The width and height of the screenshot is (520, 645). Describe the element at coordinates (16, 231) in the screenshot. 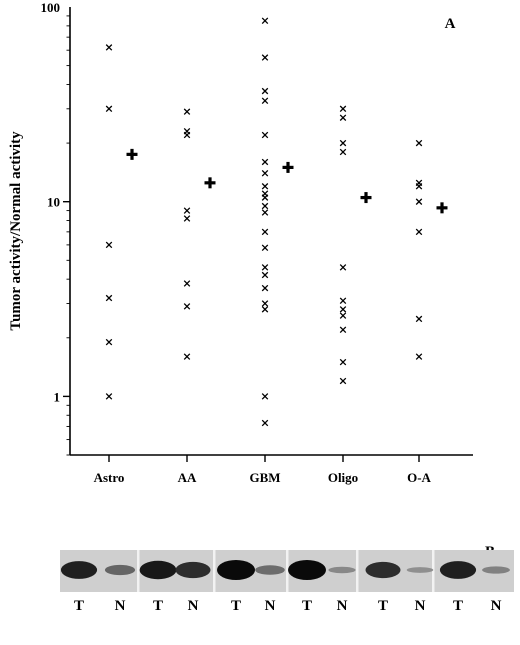

I see `y-axis-title: Tumor activity/Normal activity` at that location.